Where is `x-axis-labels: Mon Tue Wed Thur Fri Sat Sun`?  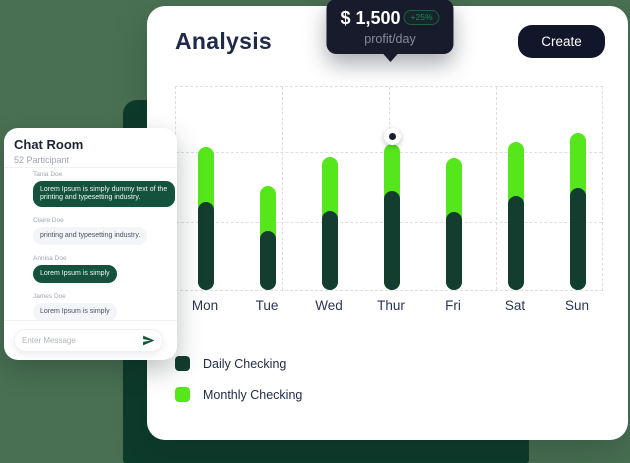
x-axis-labels: Mon Tue Wed Thur Fri Sat Sun is located at coordinates (389, 310).